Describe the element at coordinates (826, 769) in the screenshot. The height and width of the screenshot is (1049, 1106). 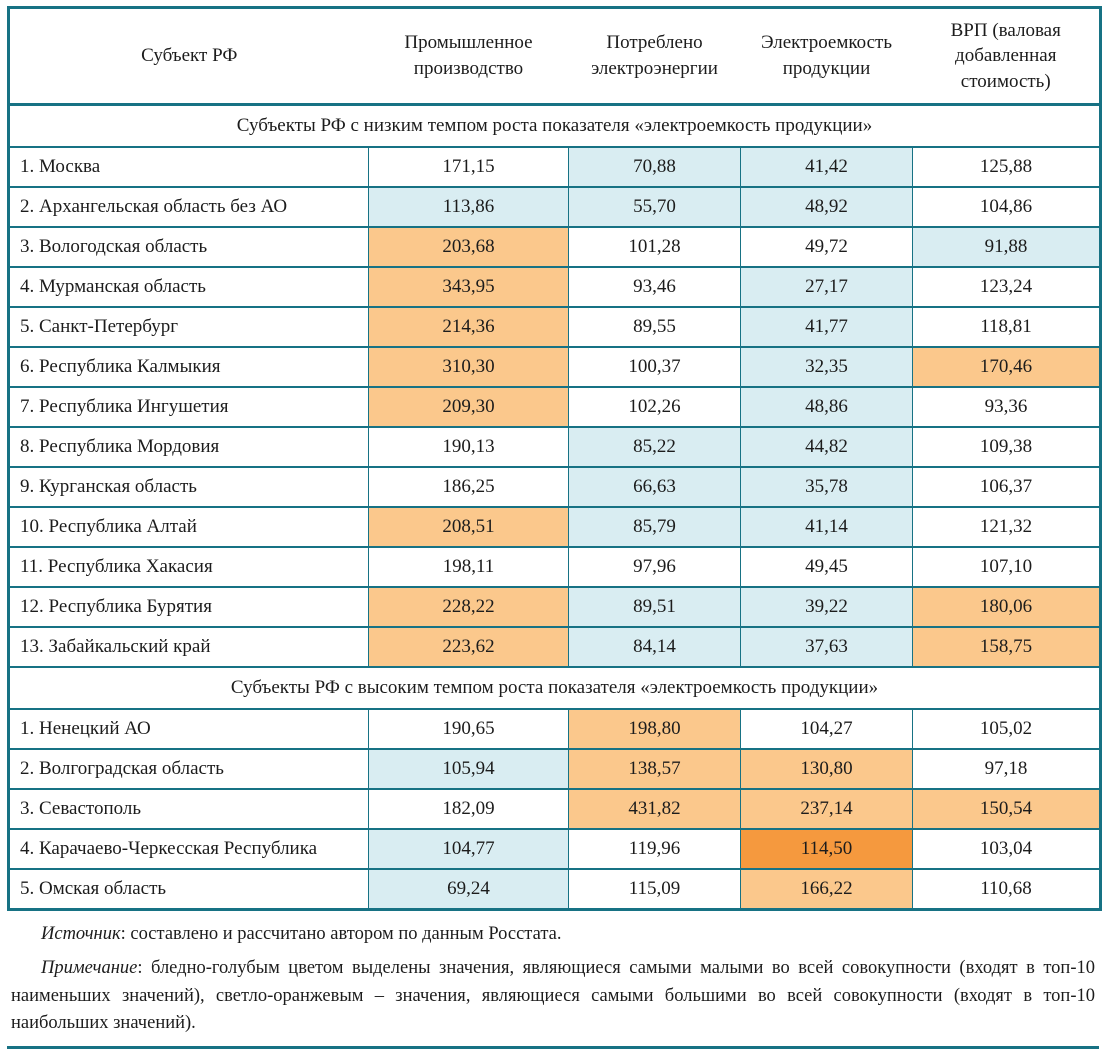
I see `value-cell: 130,80` at that location.